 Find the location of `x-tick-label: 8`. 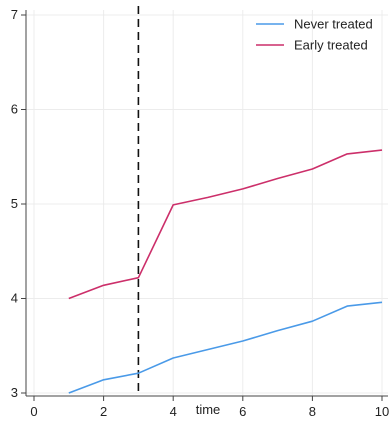

x-tick-label: 8 is located at coordinates (312, 411).